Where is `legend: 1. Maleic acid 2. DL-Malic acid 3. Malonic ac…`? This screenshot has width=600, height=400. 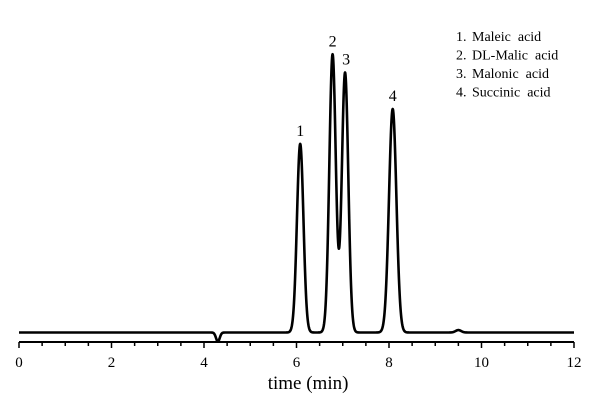 legend: 1. Maleic acid 2. DL-Malic acid 3. Malonic ac… is located at coordinates (507, 65).